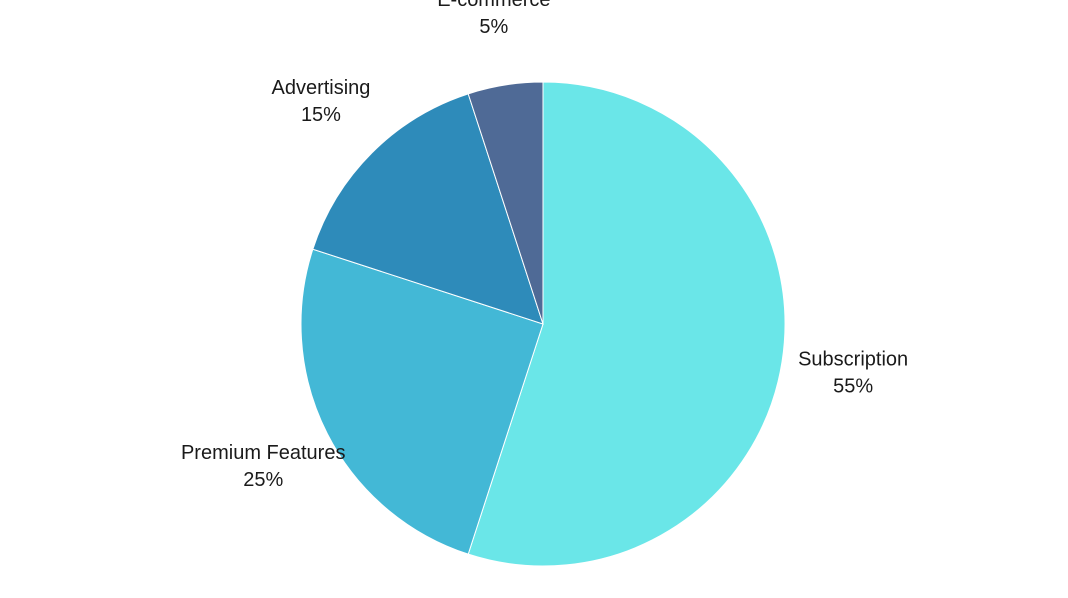 This screenshot has height=598, width=1068. Describe the element at coordinates (263, 453) in the screenshot. I see `slice-label: Premium Features` at that location.